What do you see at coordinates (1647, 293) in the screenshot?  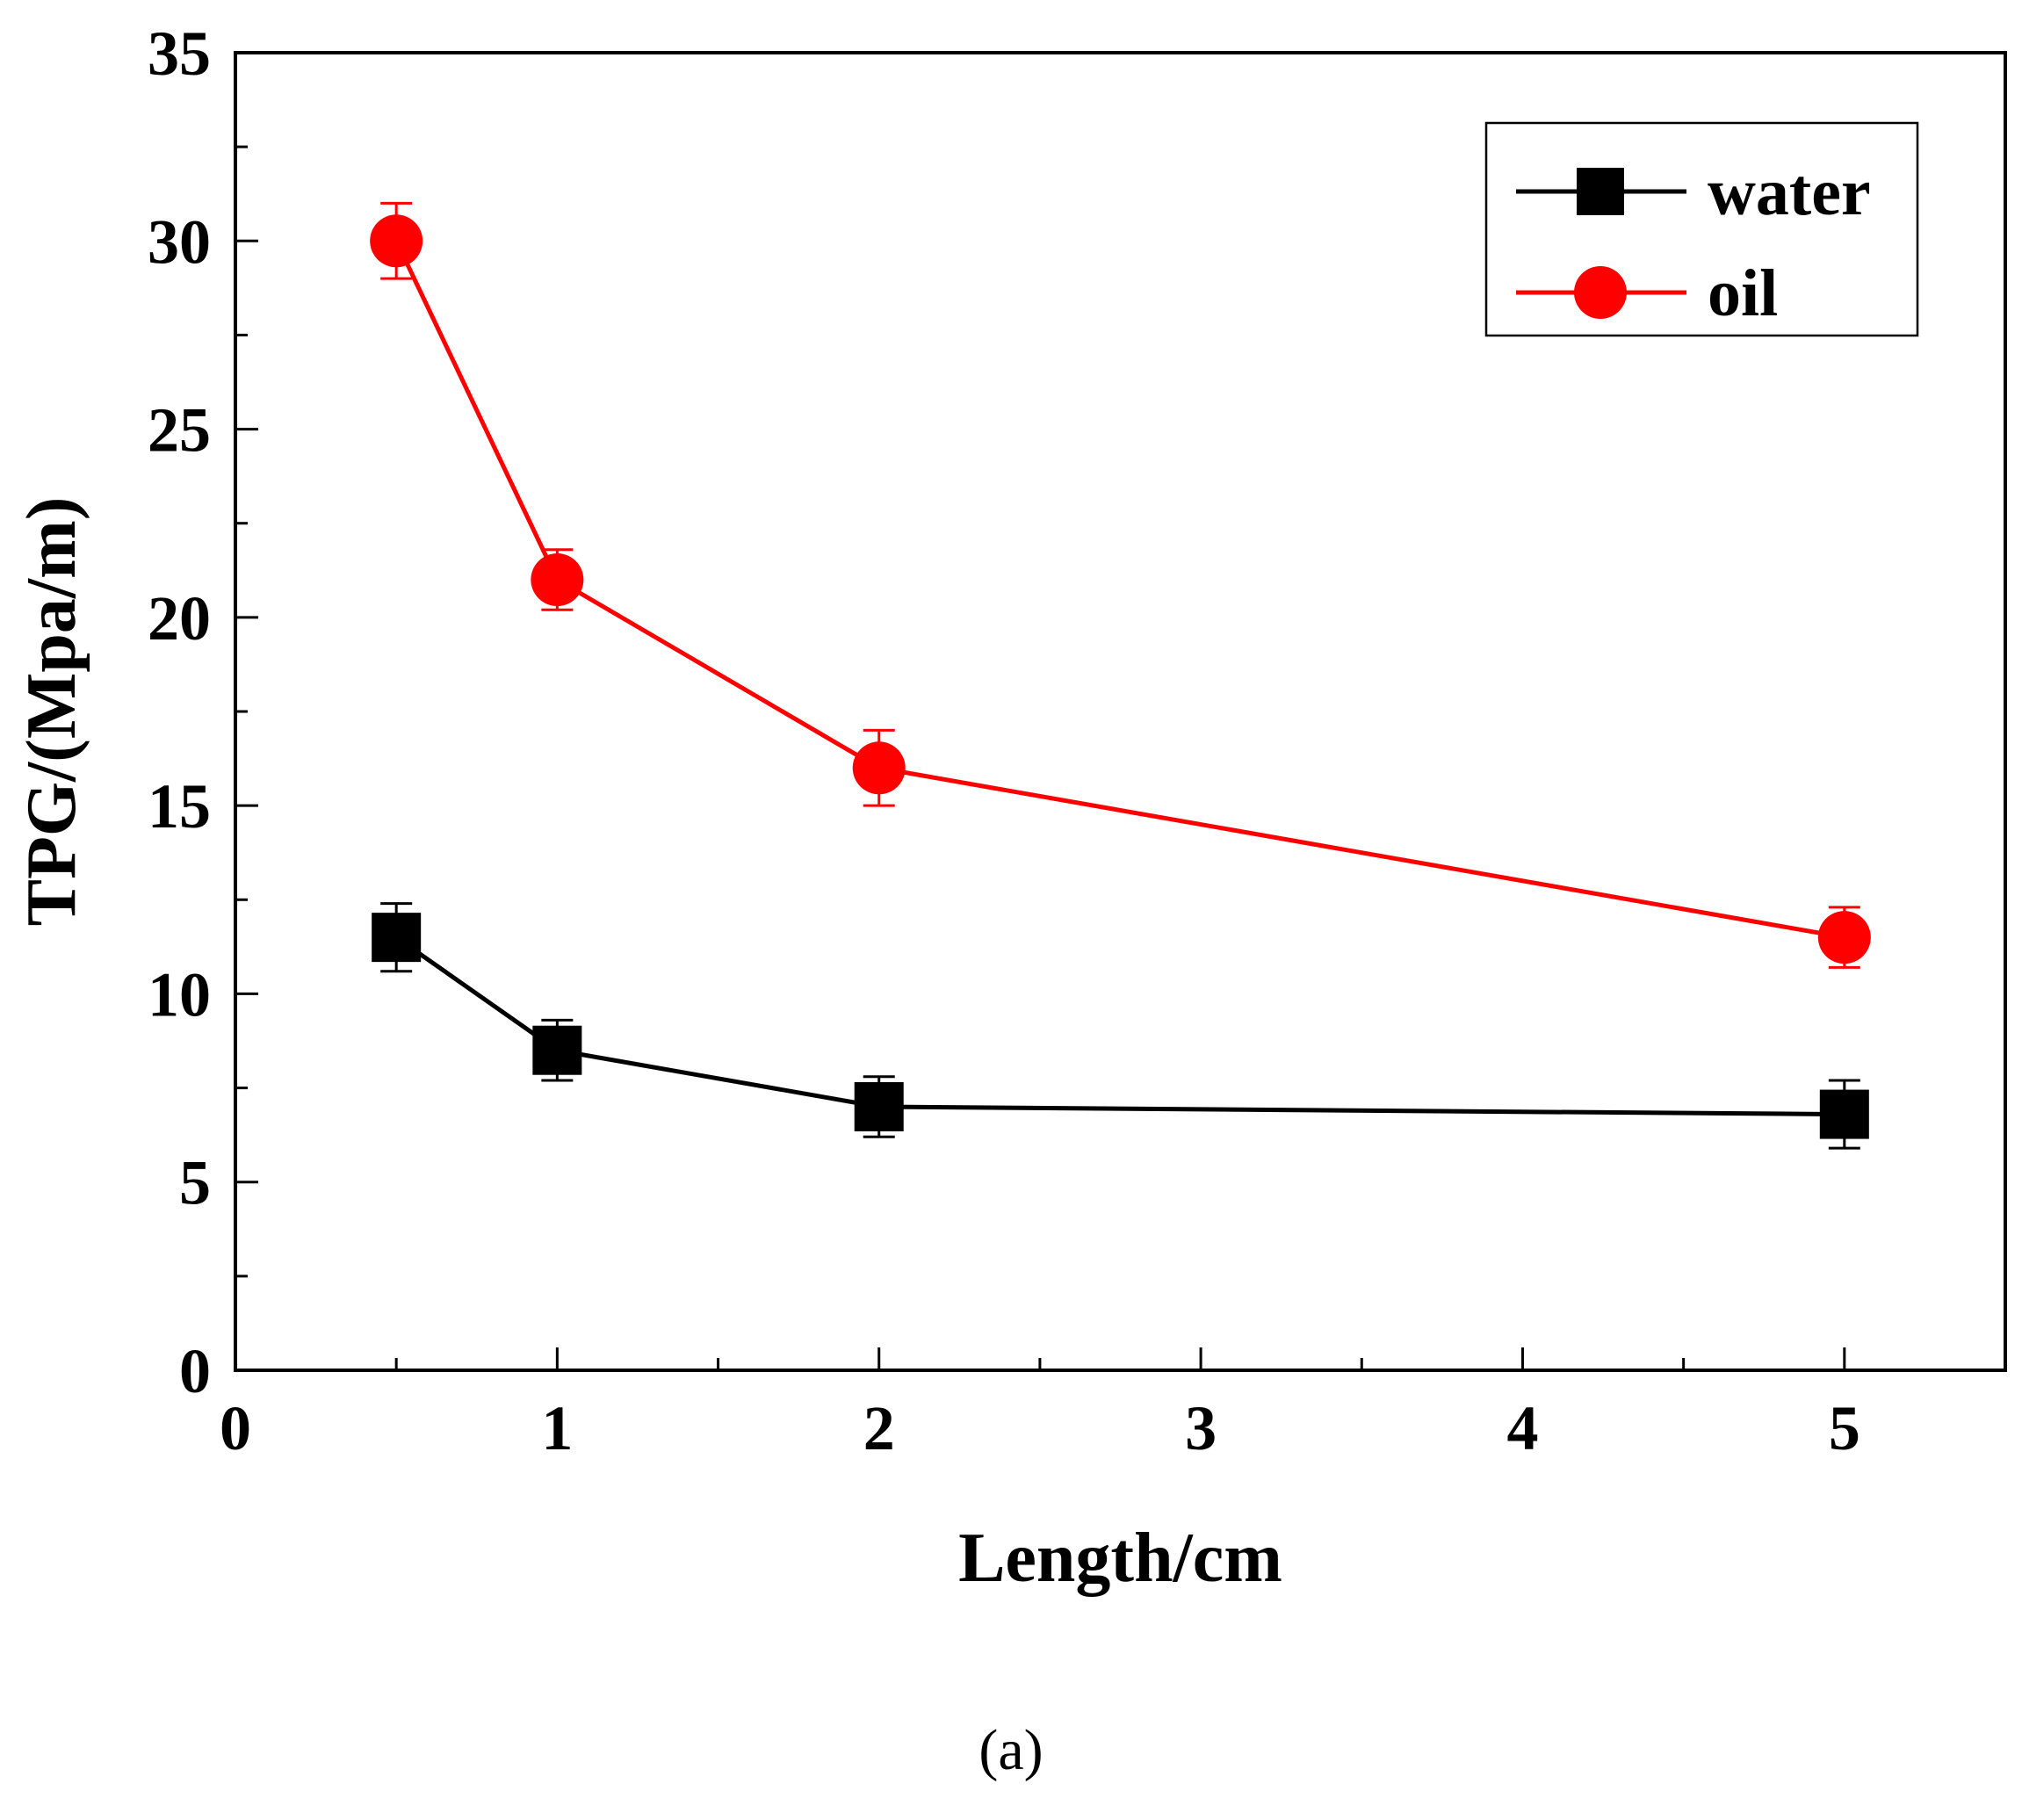 I see `legend-entry-oil: oil` at bounding box center [1647, 293].